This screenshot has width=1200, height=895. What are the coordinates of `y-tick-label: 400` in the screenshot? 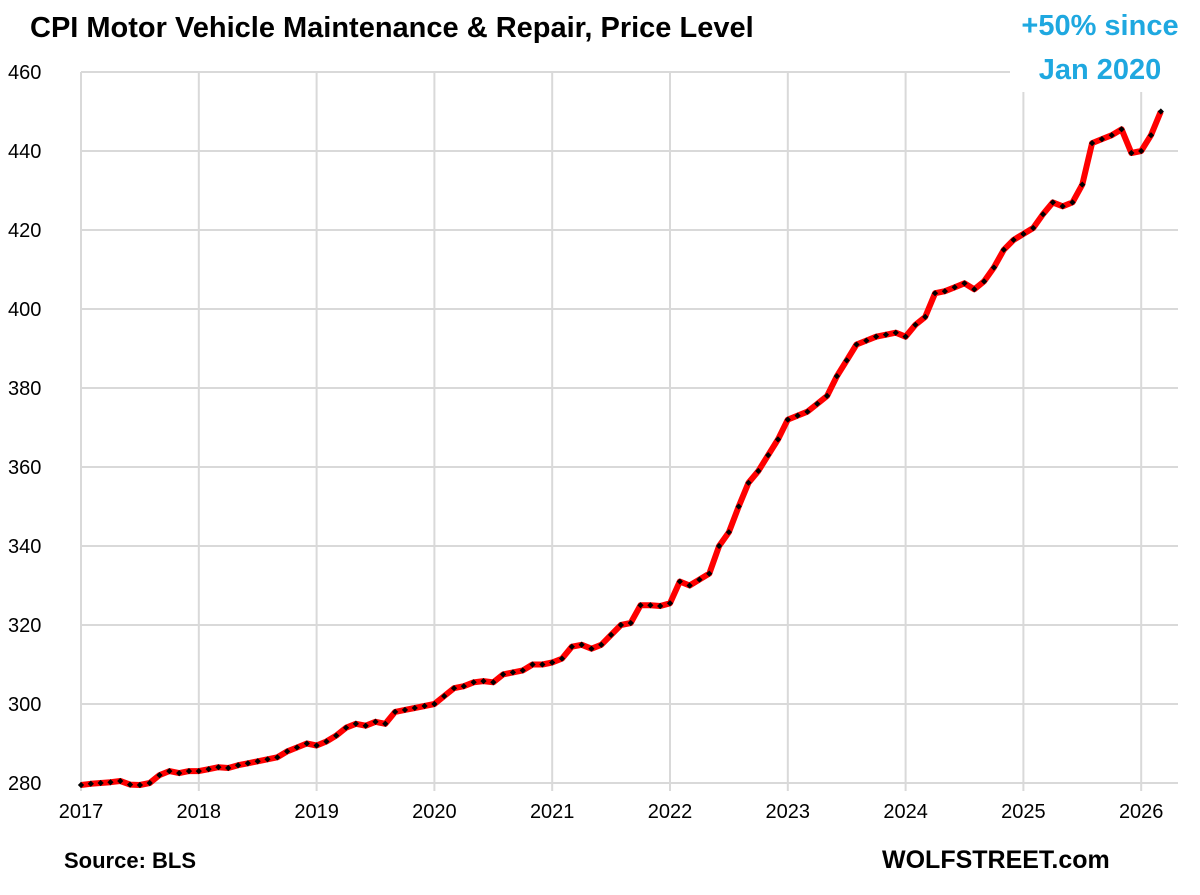 It's located at (24, 310).